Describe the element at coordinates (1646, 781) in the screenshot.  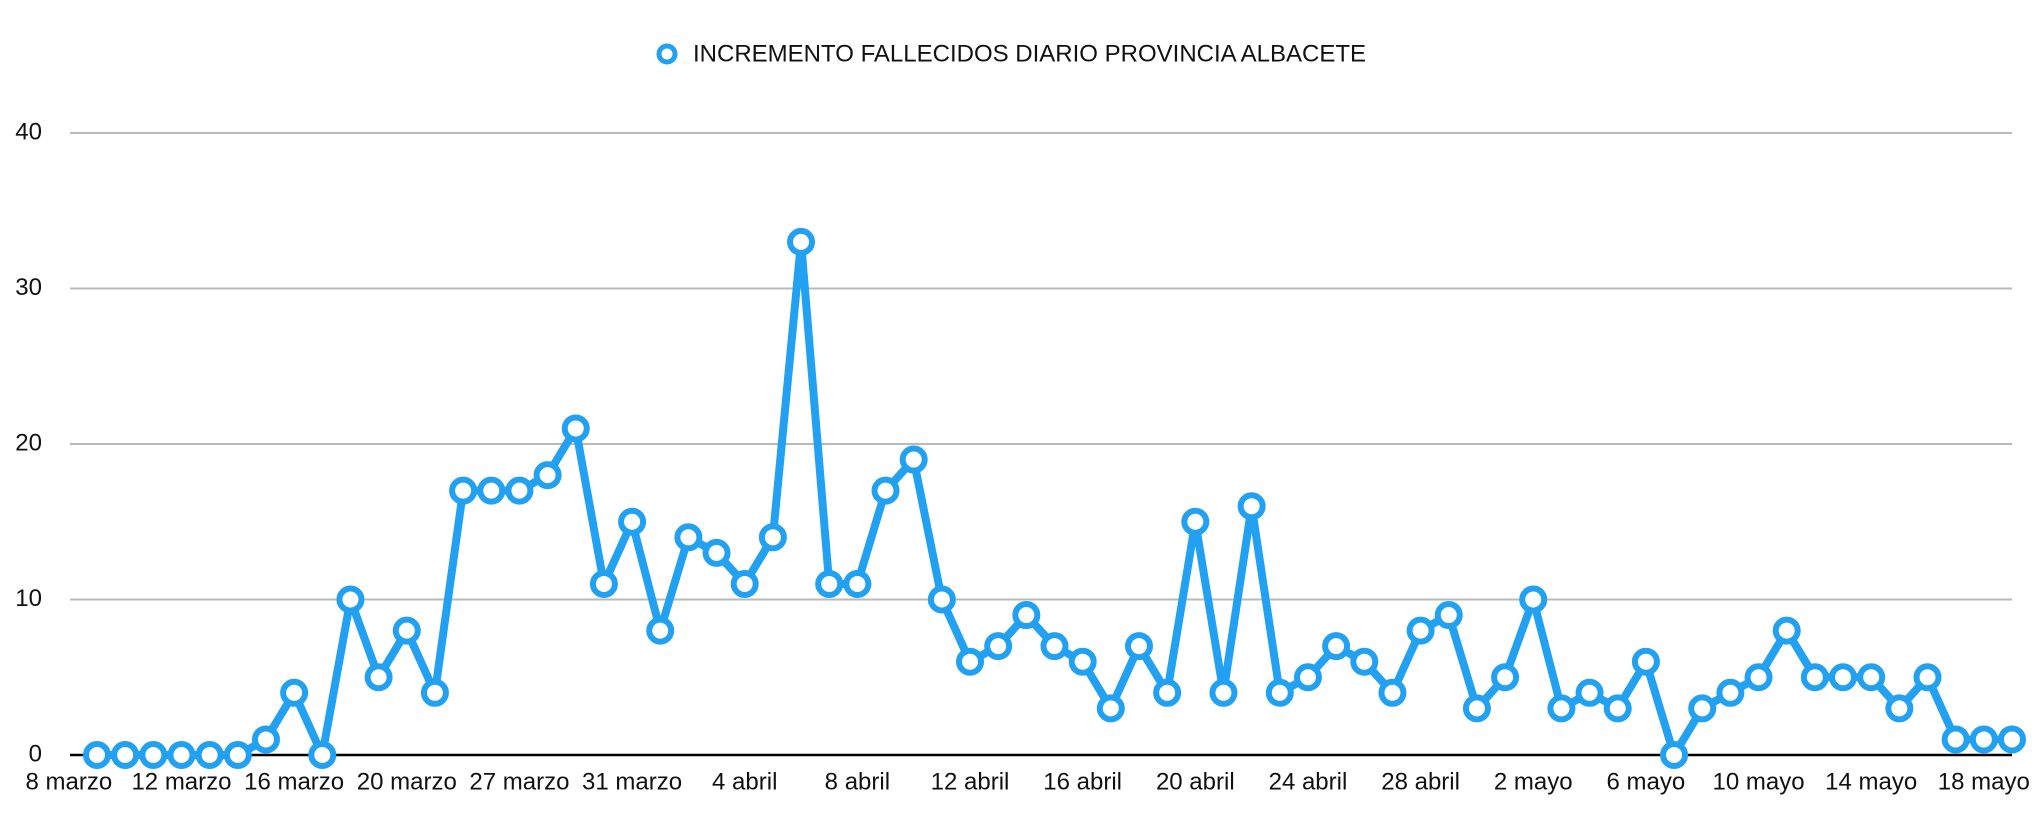
I see `x-tick-label: 6 mayo` at that location.